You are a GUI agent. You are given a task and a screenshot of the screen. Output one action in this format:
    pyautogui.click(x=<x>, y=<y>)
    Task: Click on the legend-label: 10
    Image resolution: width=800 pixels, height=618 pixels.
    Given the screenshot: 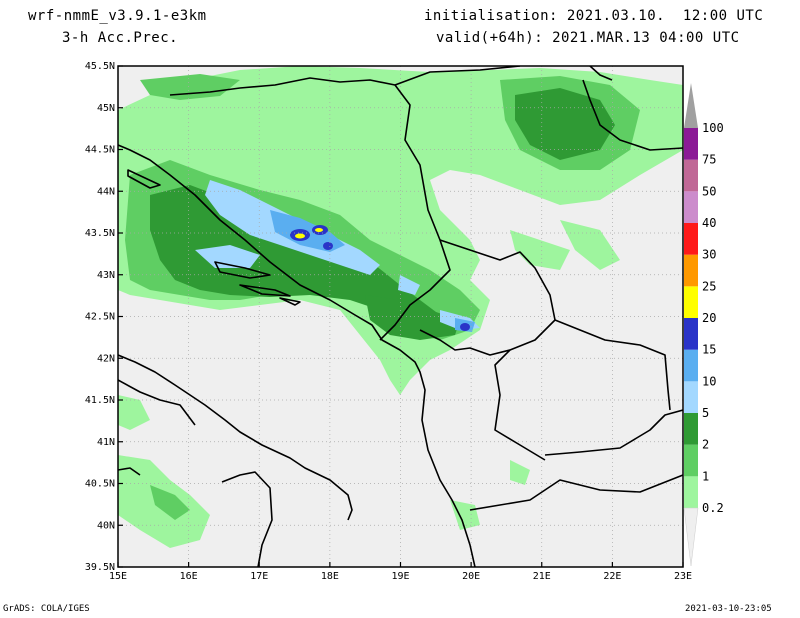 What is the action you would take?
    pyautogui.click(x=709, y=381)
    